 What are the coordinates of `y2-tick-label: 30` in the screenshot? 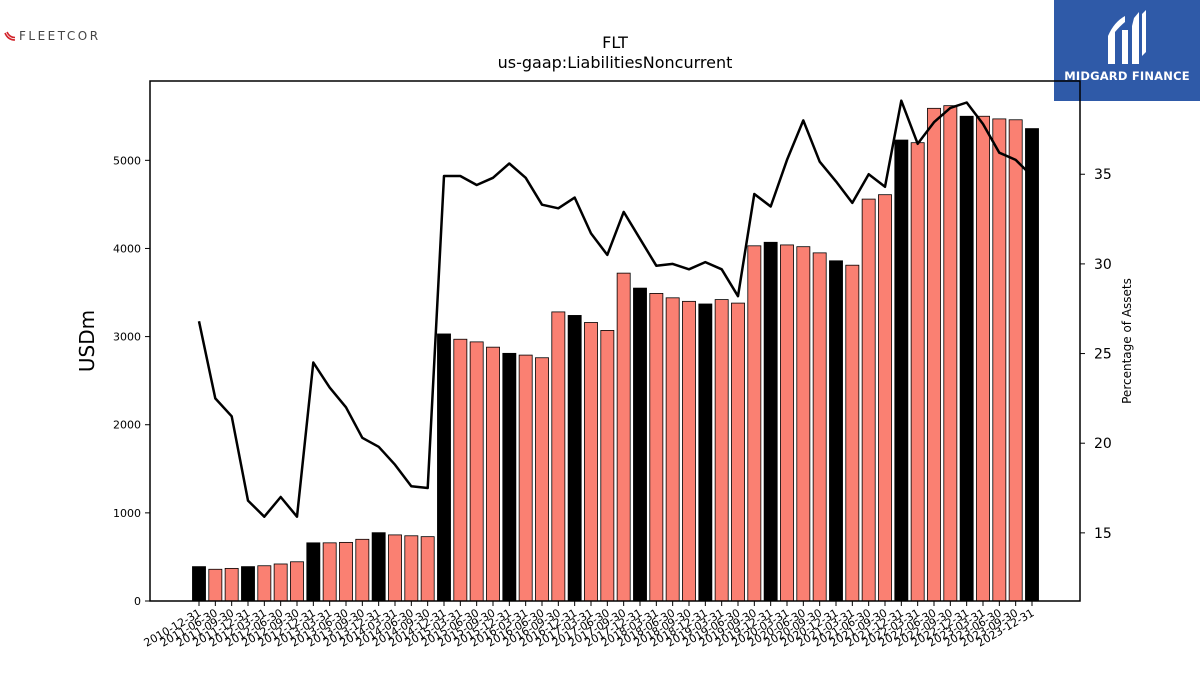 It's located at (1103, 265).